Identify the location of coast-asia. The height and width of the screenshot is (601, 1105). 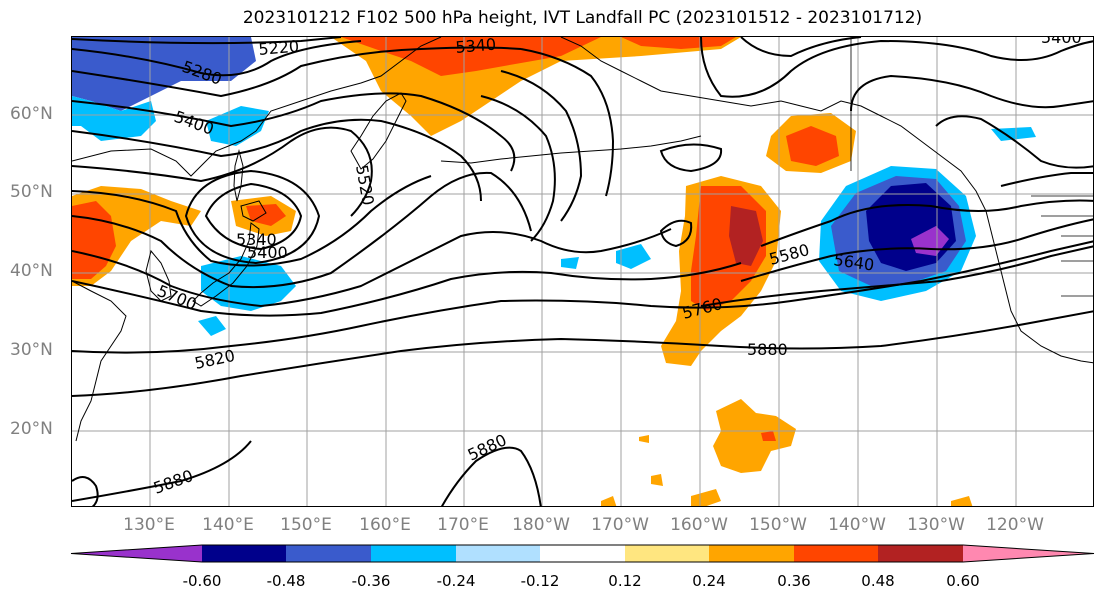
(257, 107).